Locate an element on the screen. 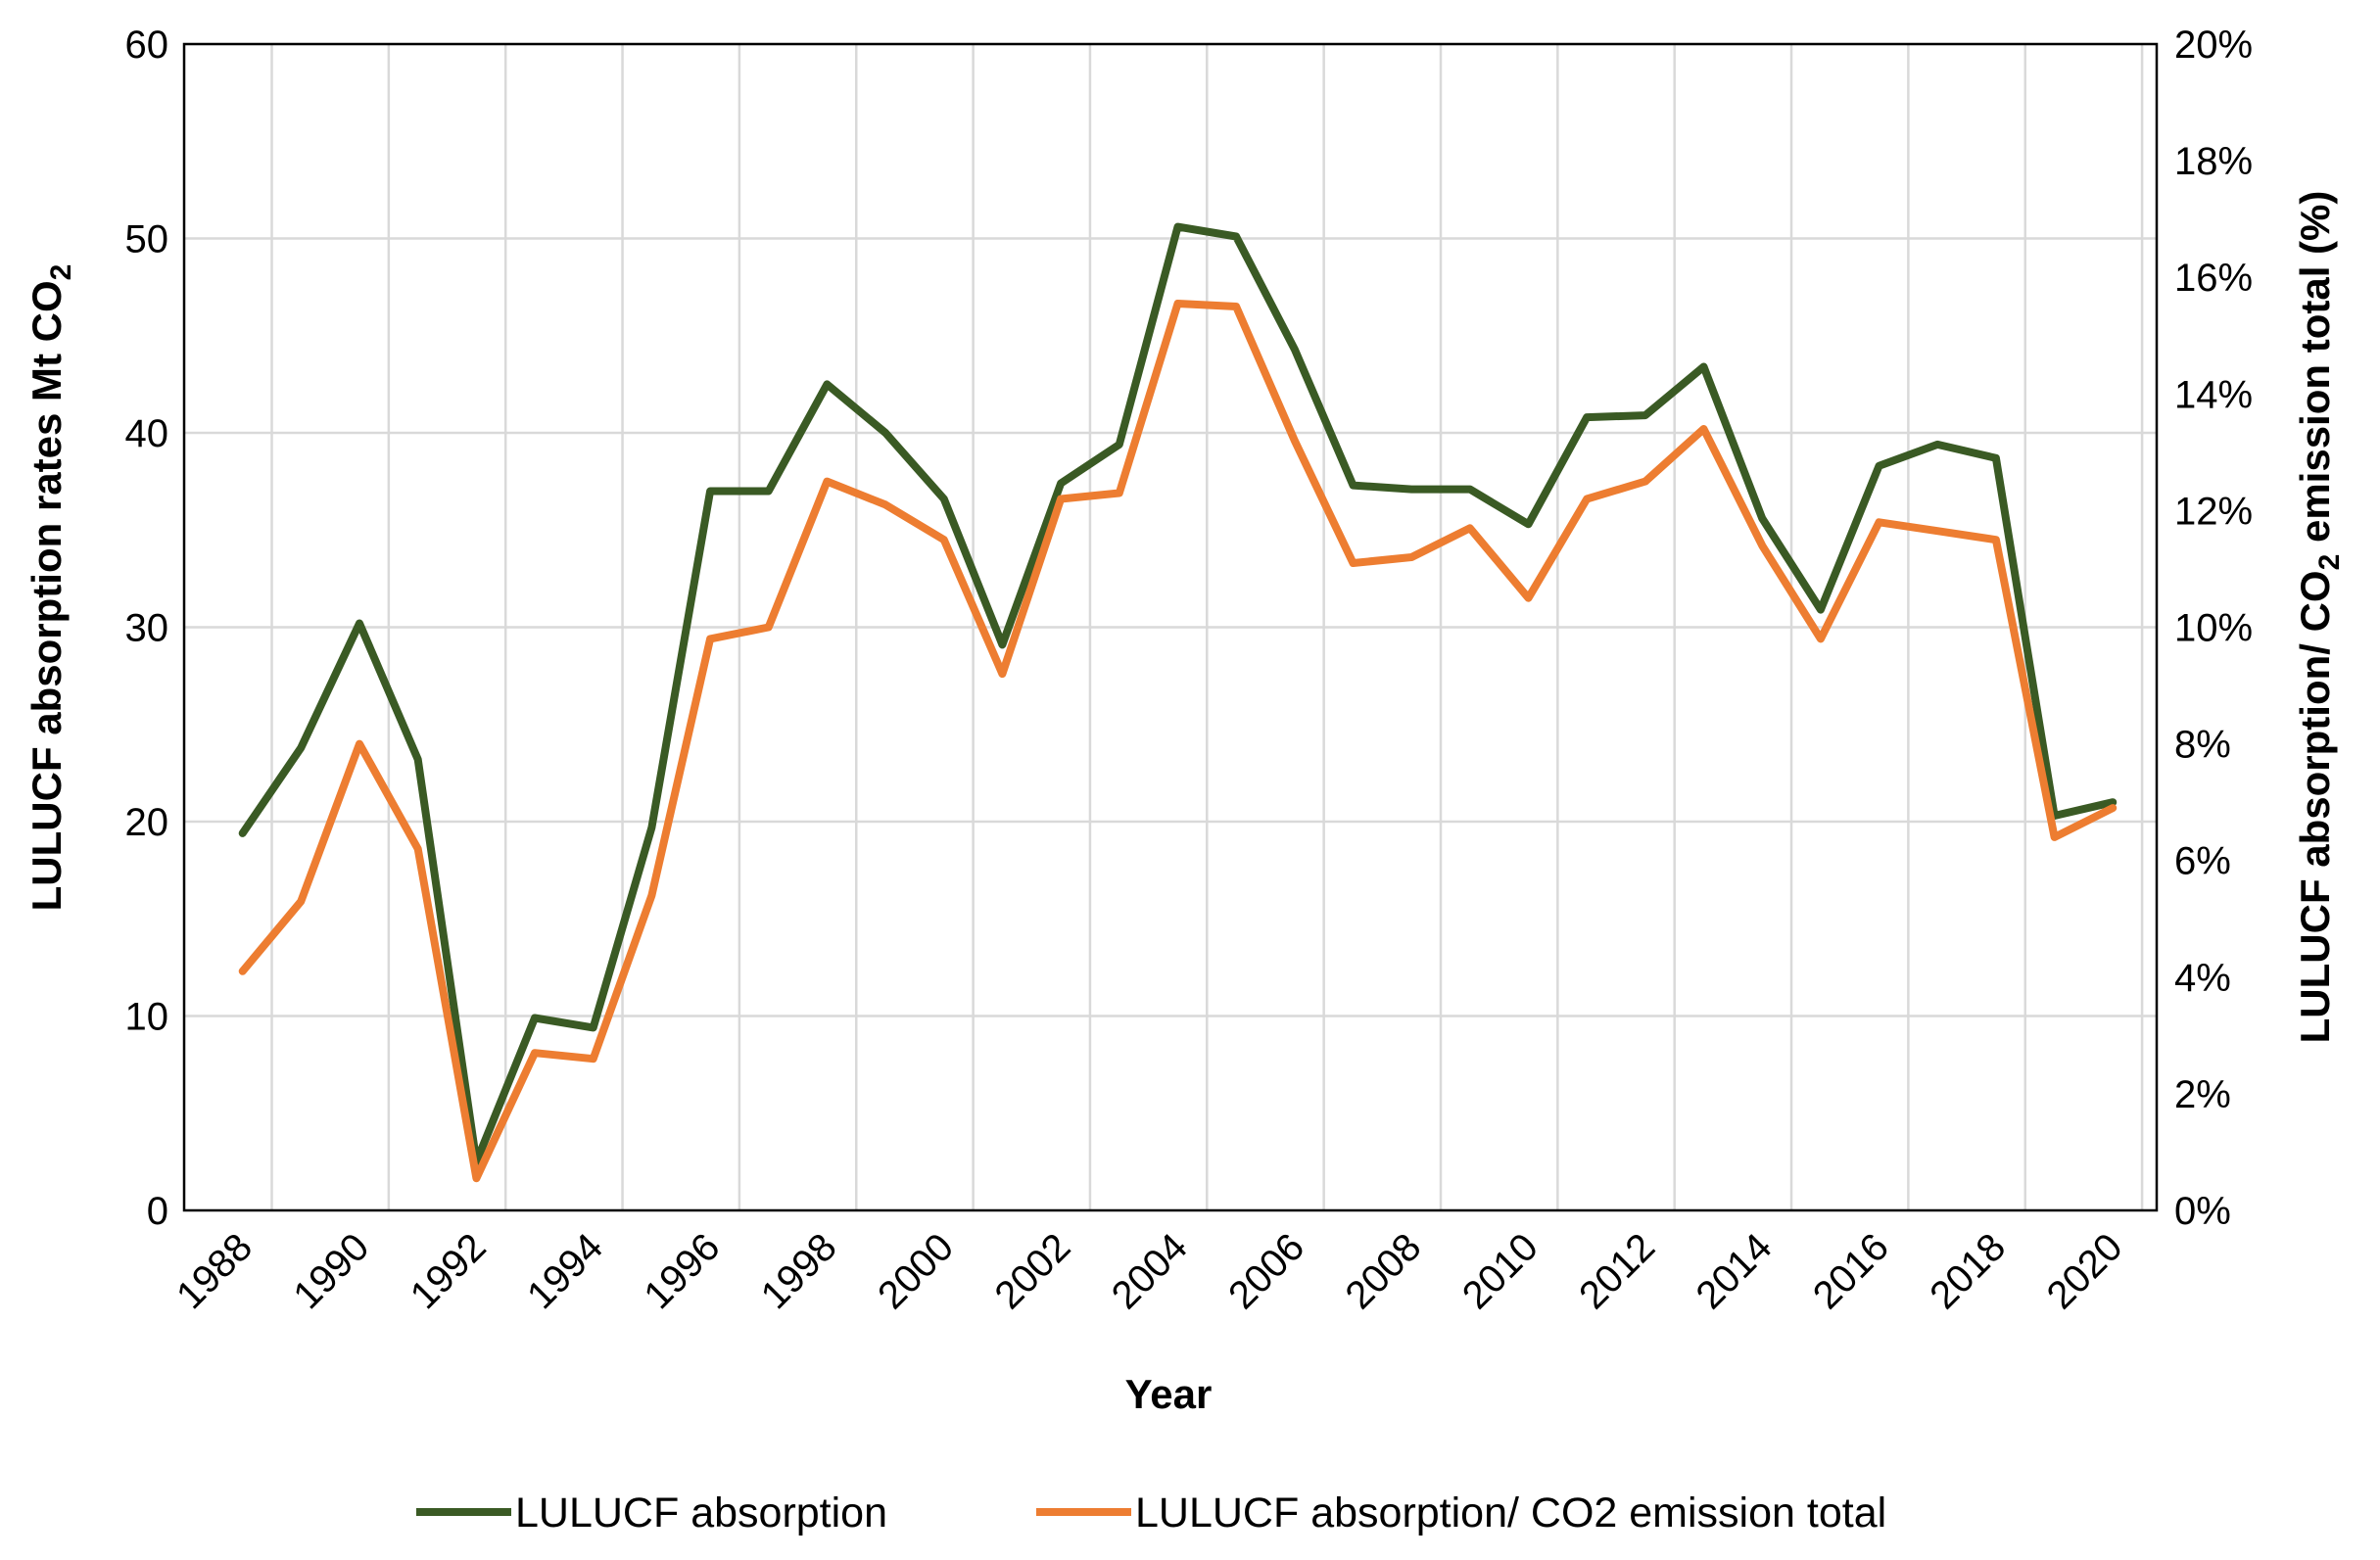  left-y-tick-label: 30 is located at coordinates (147, 628).